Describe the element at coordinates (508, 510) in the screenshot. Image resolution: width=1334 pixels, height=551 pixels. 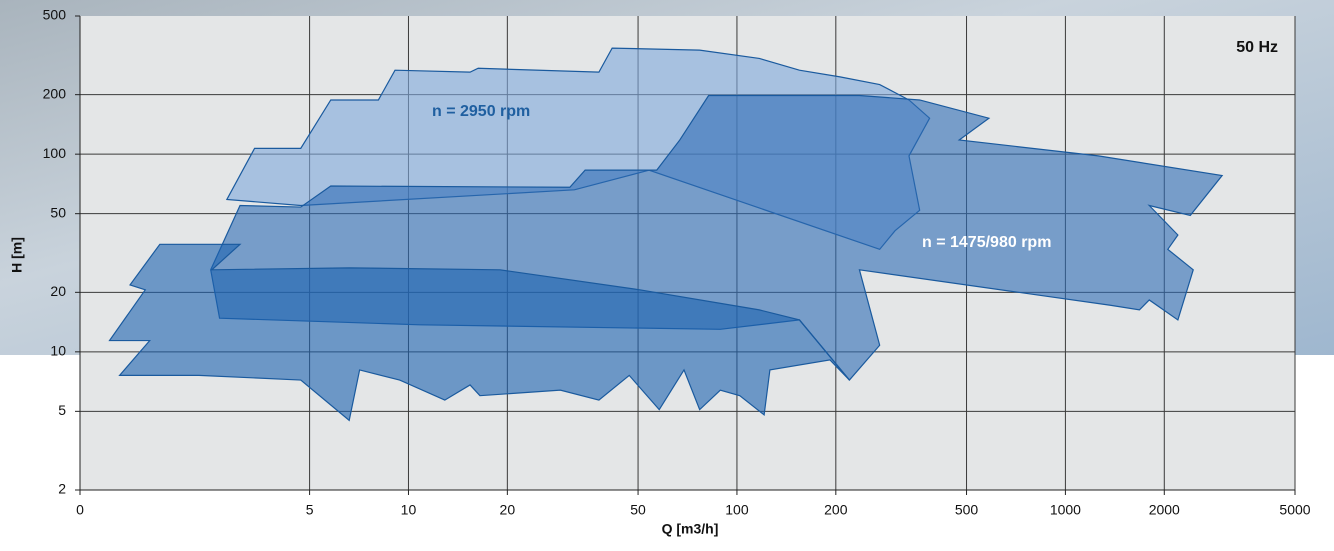
I see `x-tick-label: 20` at that location.